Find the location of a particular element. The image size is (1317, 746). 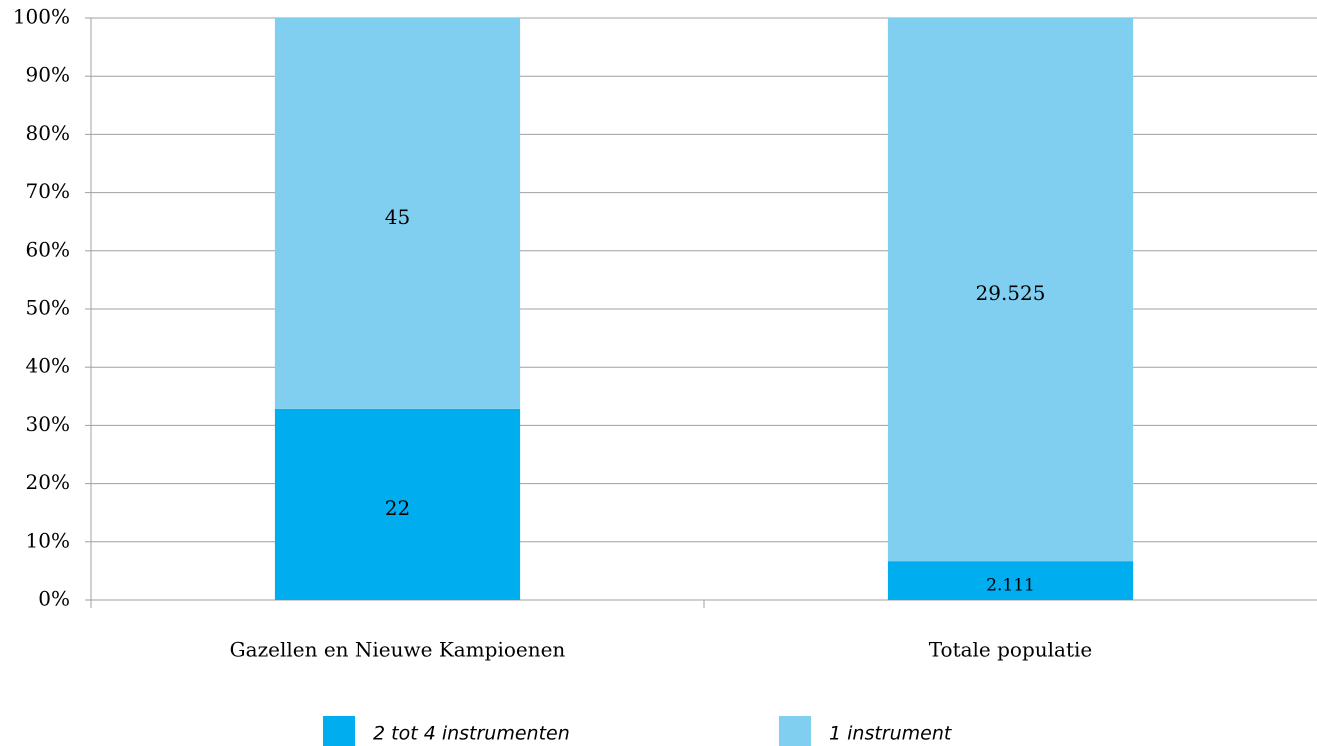

legend-label: 1 instrument is located at coordinates (891, 734).